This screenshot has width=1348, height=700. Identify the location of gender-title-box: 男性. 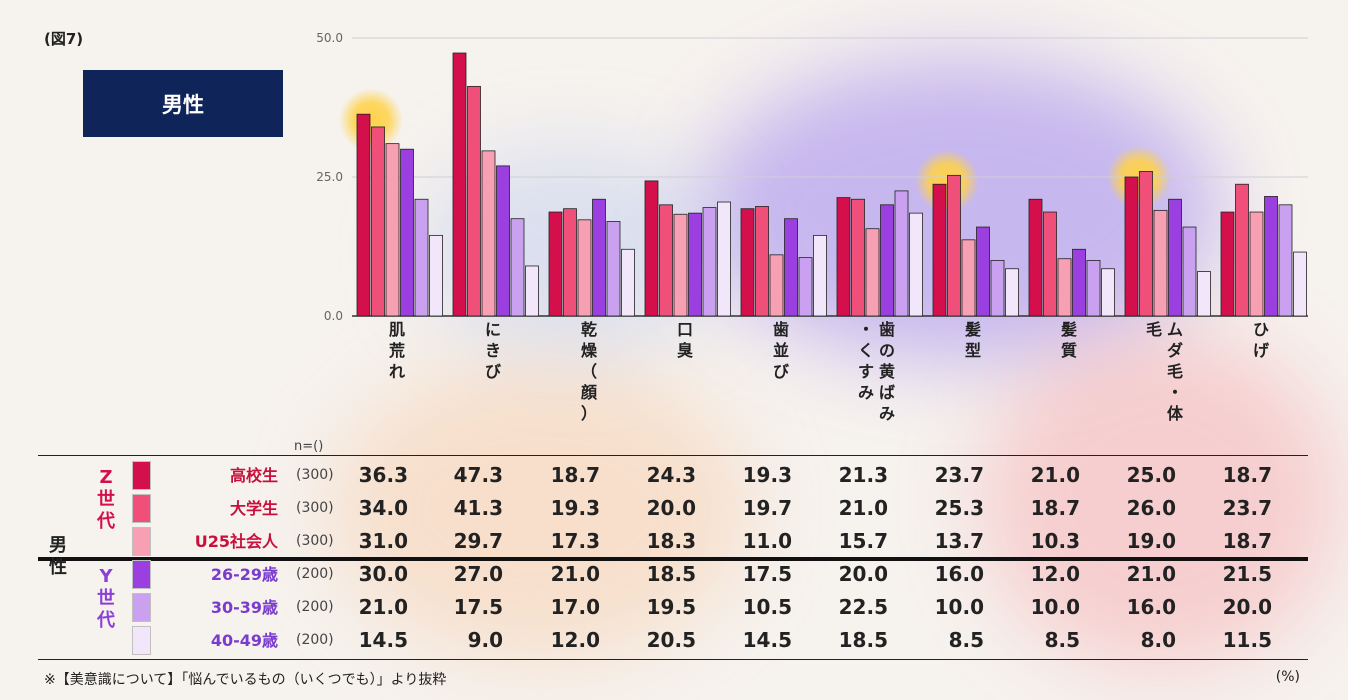
(183, 103).